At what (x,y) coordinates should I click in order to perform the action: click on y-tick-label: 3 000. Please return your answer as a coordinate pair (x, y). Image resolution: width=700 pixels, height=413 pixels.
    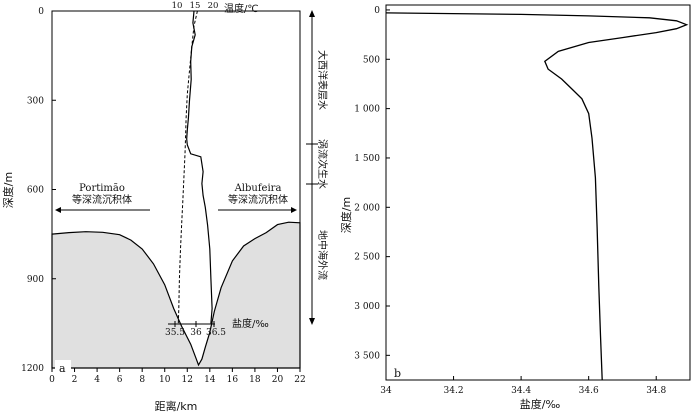
    Looking at the image, I should click on (367, 307).